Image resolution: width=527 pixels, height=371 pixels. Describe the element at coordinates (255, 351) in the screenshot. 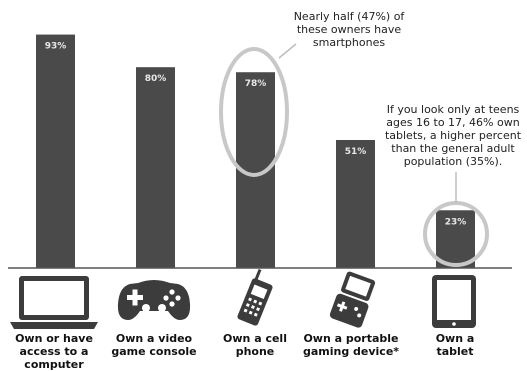

I see `category-label-line: phone` at that location.